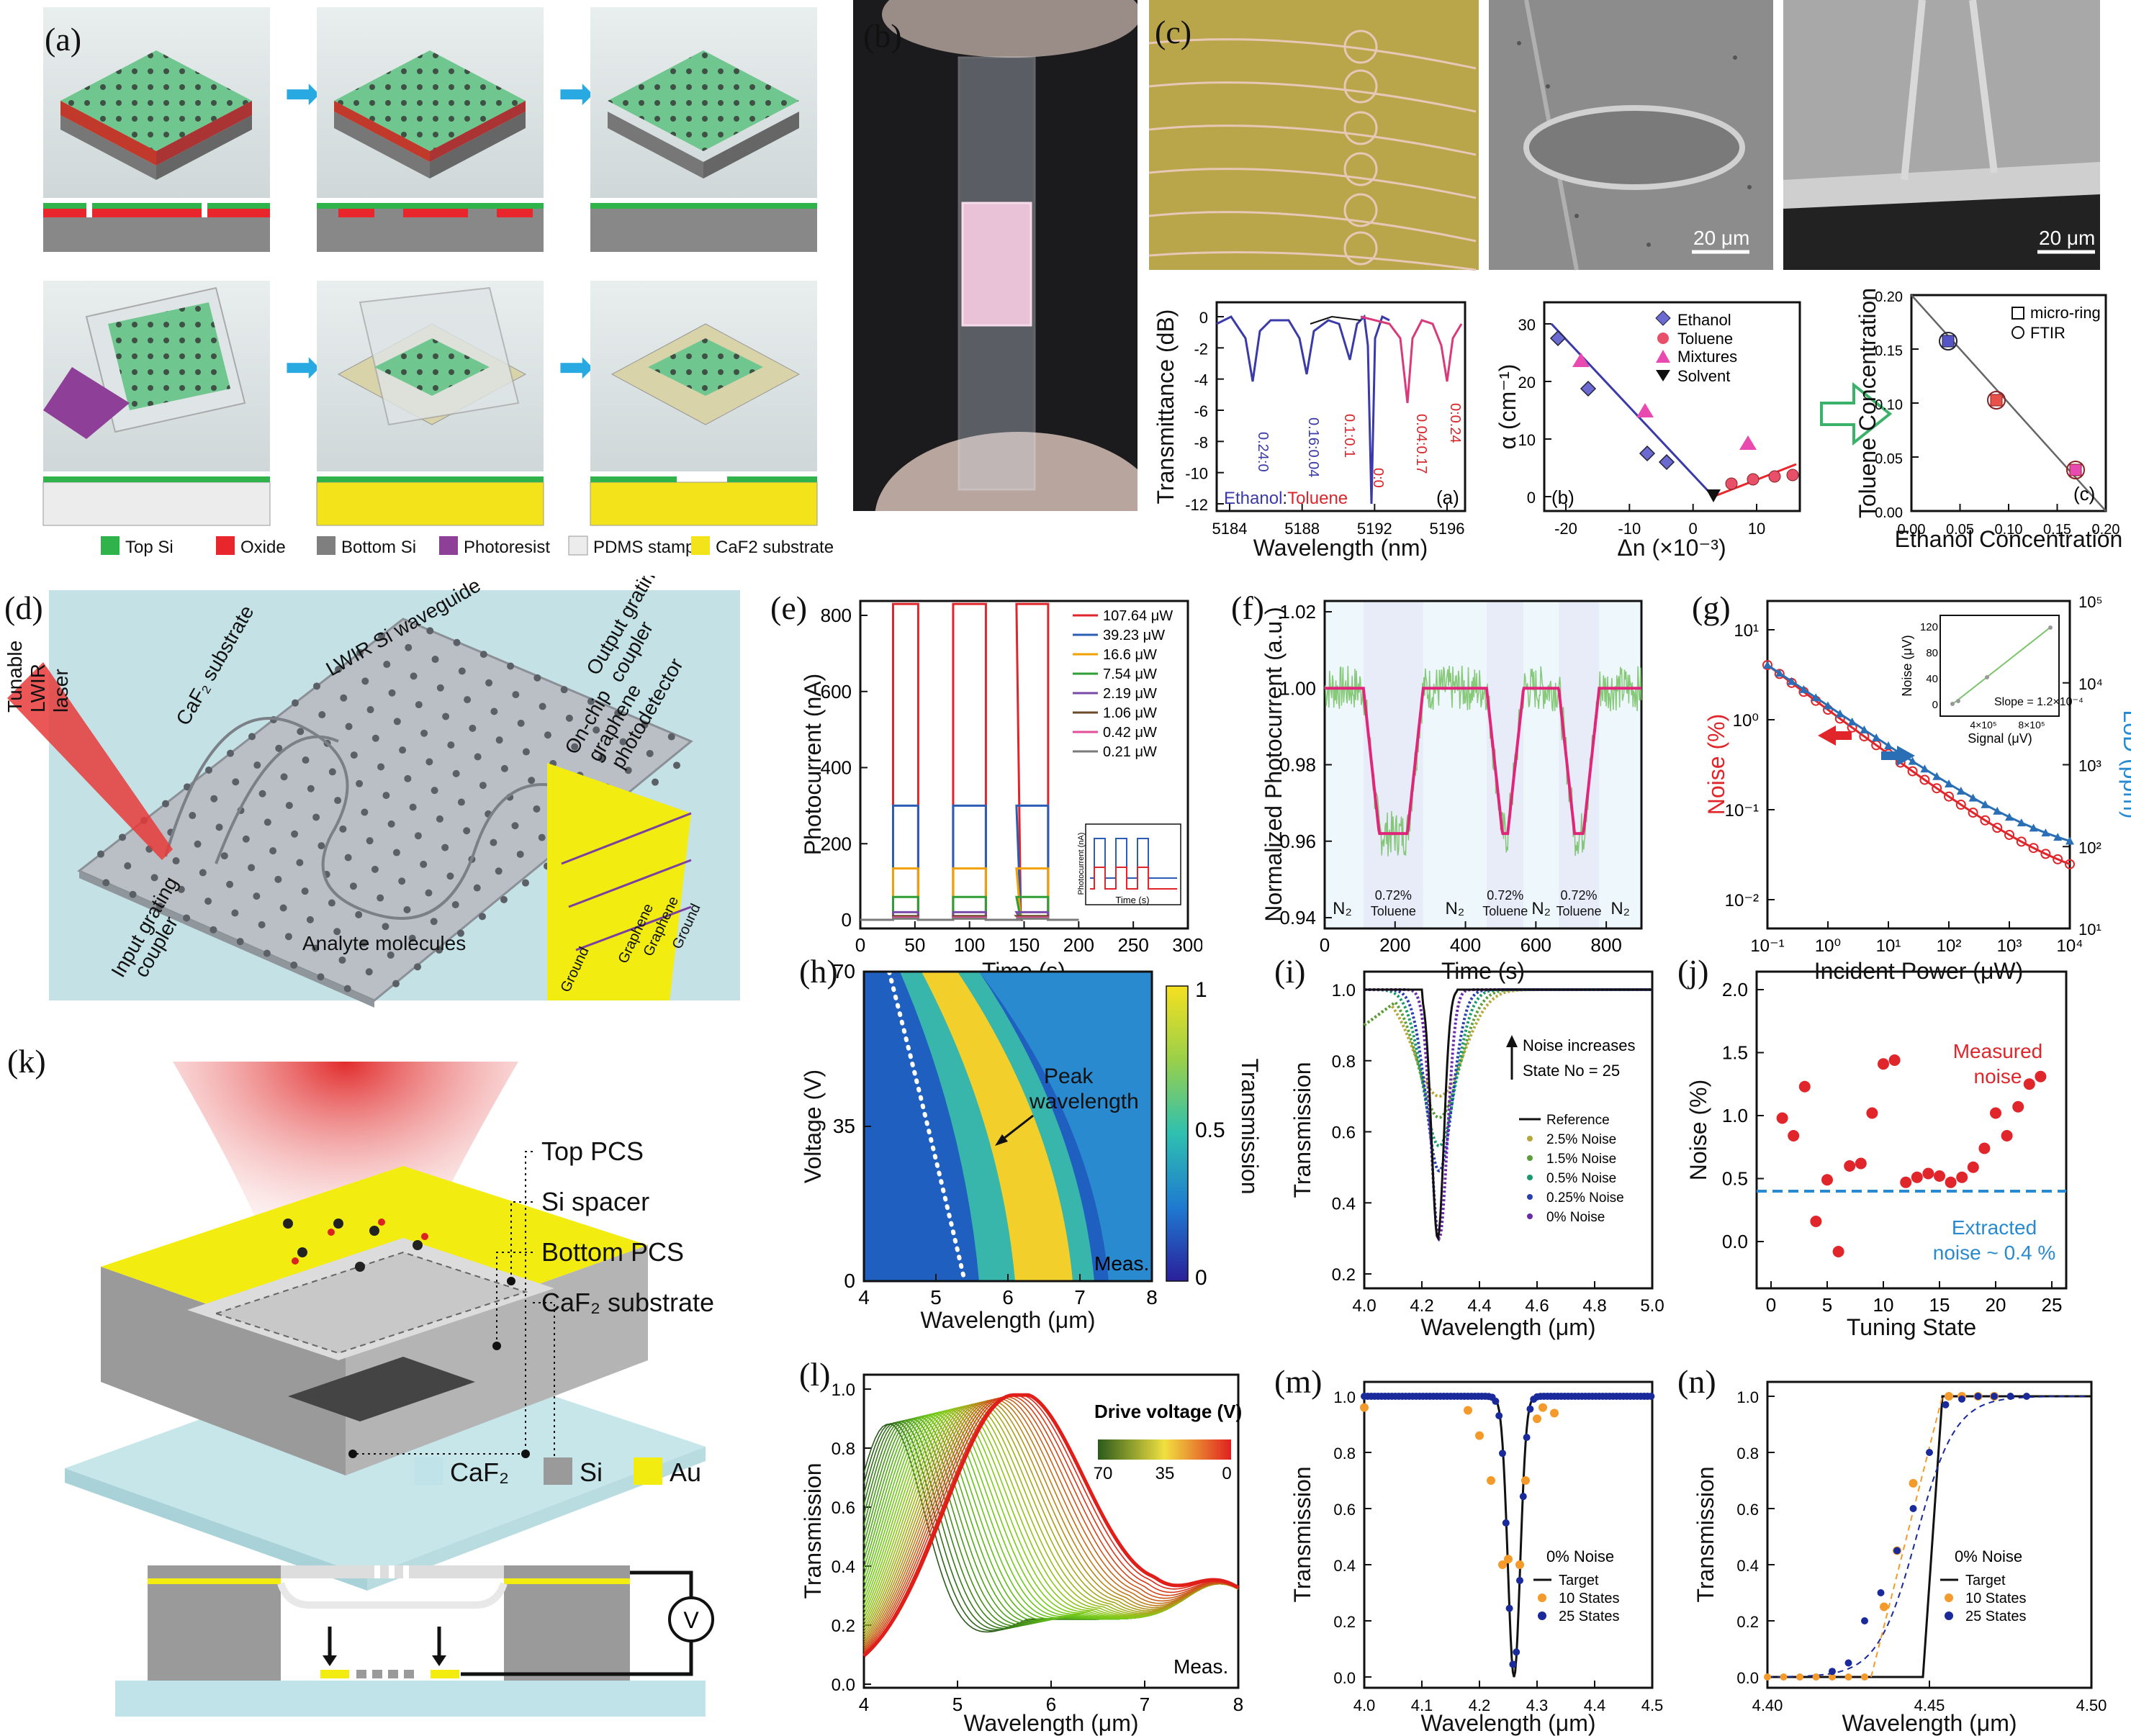 Image resolution: width=2131 pixels, height=1736 pixels. Describe the element at coordinates (1152, 1297) in the screenshot. I see `tick-label: 8` at that location.